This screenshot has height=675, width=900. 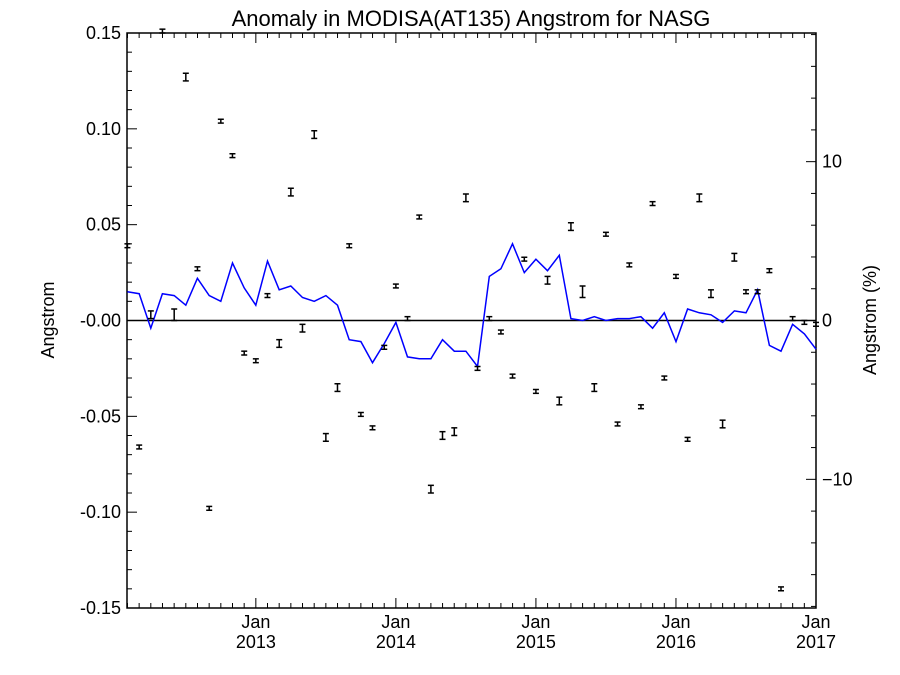 I want to click on y-tick-label: 0.15, so click(x=103, y=33).